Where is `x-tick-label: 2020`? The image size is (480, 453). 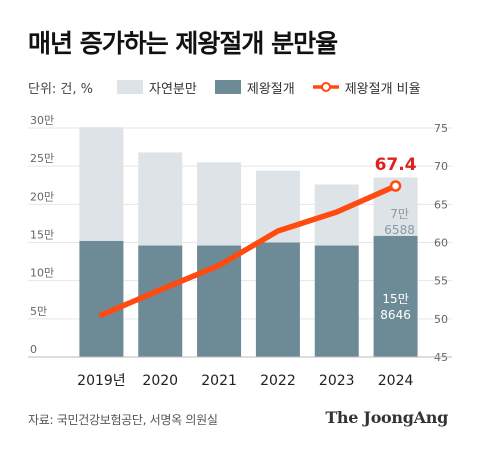
x-tick-label: 2020 is located at coordinates (160, 381).